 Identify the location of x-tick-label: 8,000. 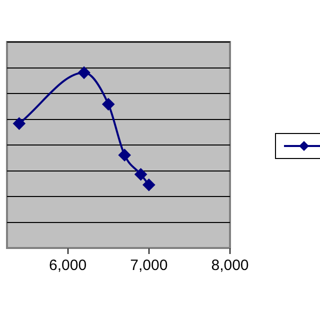
(230, 265).